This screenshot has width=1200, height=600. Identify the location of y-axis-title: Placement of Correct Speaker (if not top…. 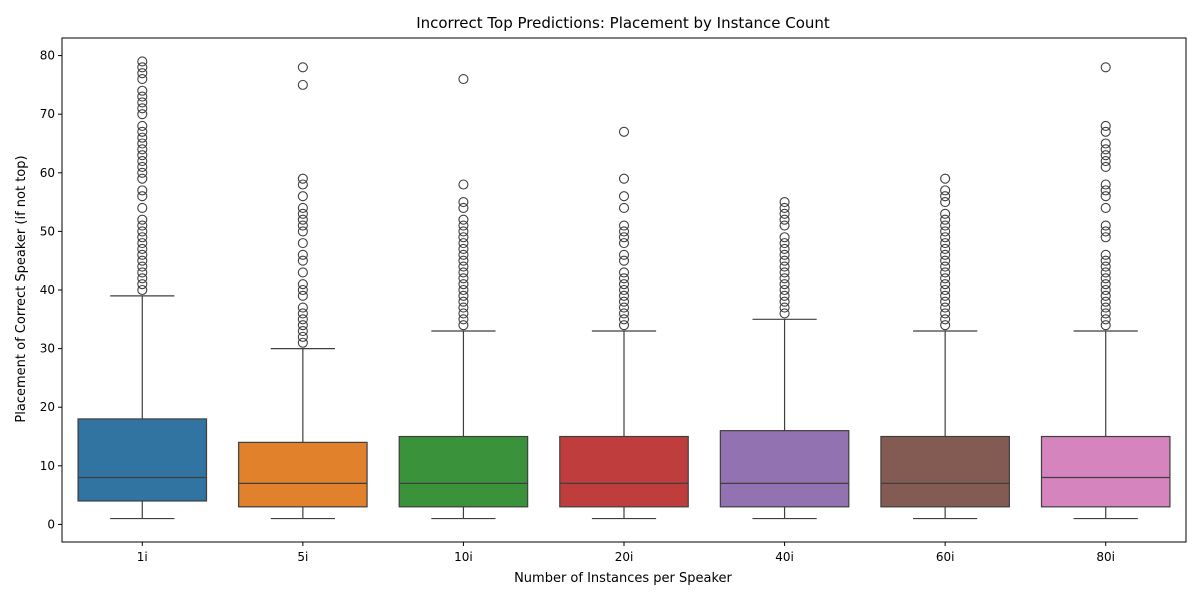
(21, 288).